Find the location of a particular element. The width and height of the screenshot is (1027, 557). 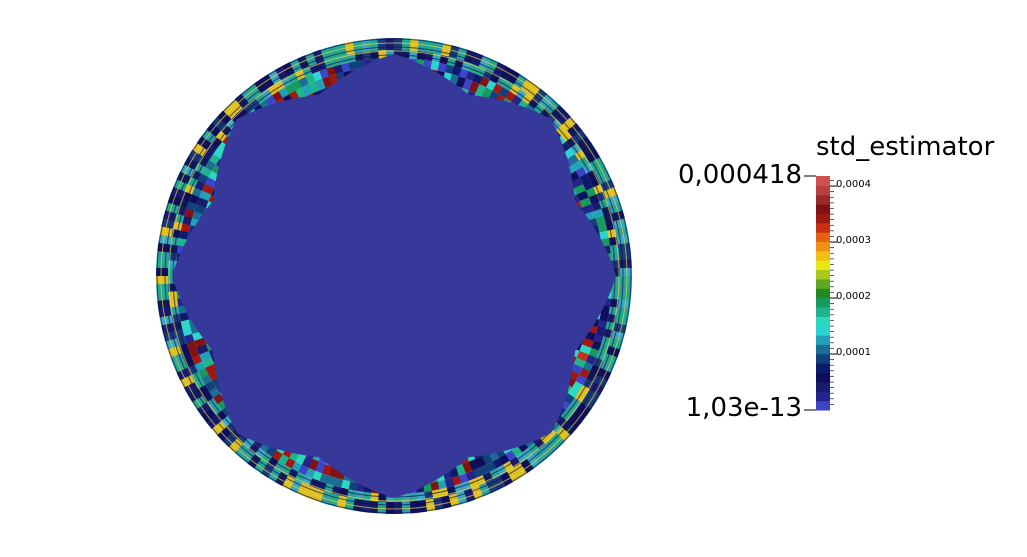

tick-label-2: 0,0002 is located at coordinates (853, 296).